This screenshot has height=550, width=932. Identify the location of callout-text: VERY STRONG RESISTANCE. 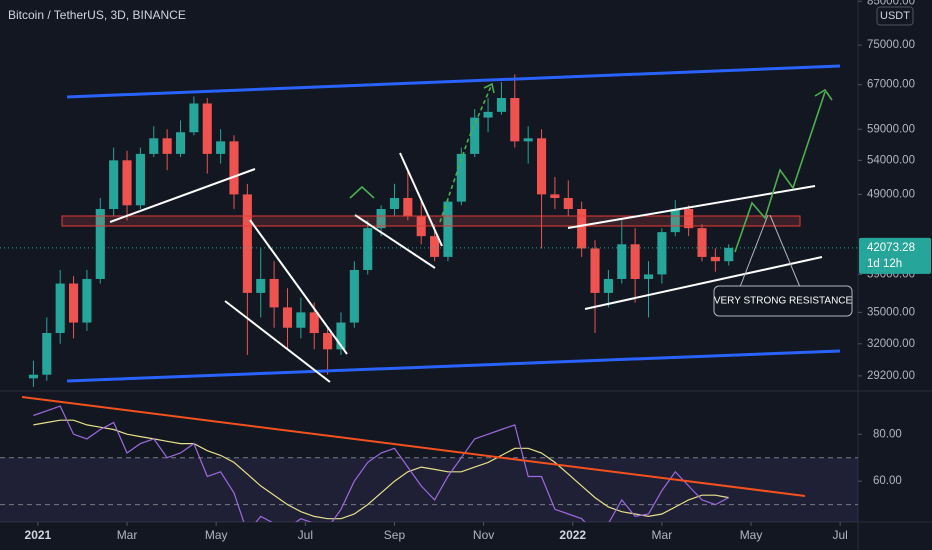
(783, 301).